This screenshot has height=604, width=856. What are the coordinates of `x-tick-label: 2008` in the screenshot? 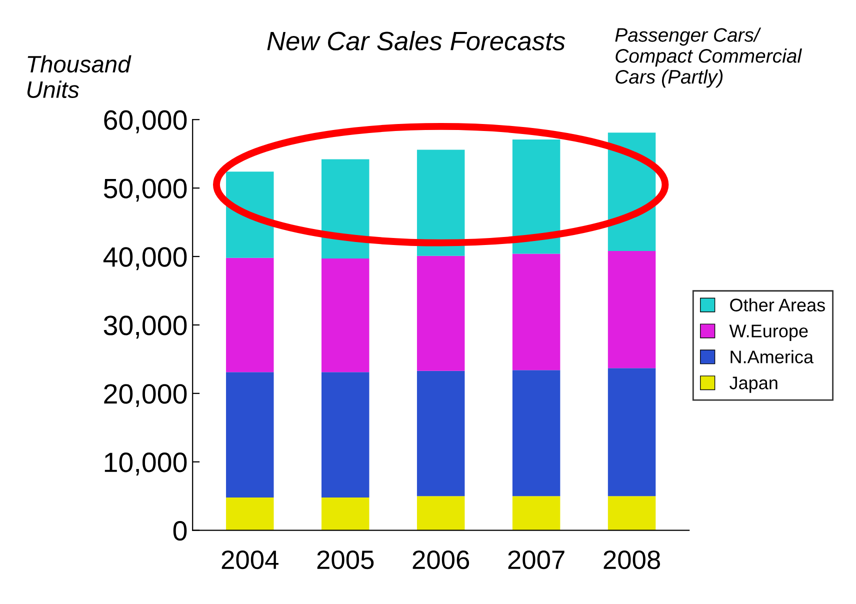 It's located at (632, 560).